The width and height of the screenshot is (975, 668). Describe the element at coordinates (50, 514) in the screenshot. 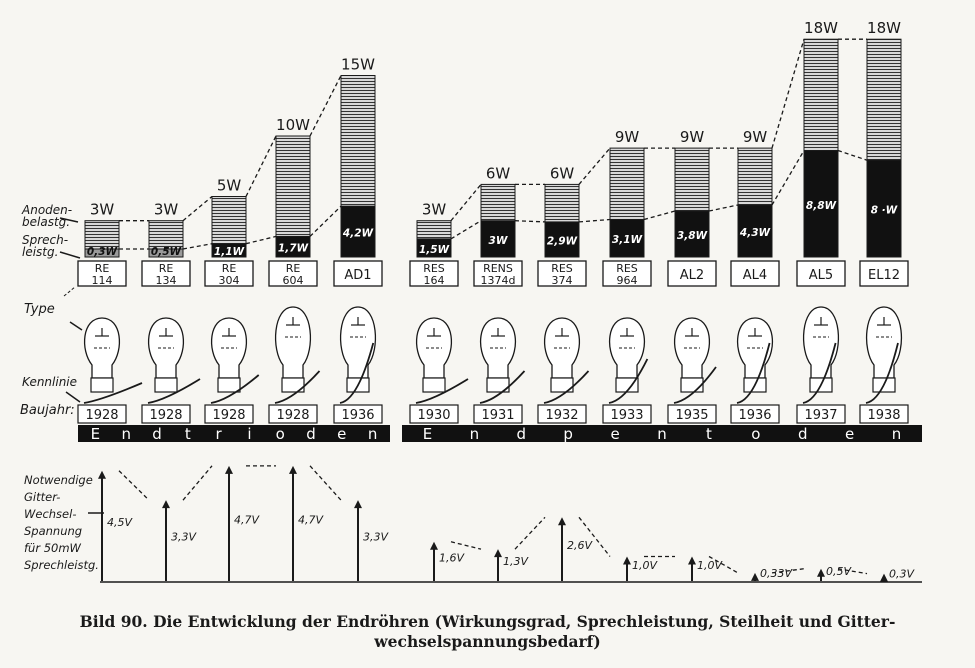

I see `voltage-row-label: Wechsel-` at that location.